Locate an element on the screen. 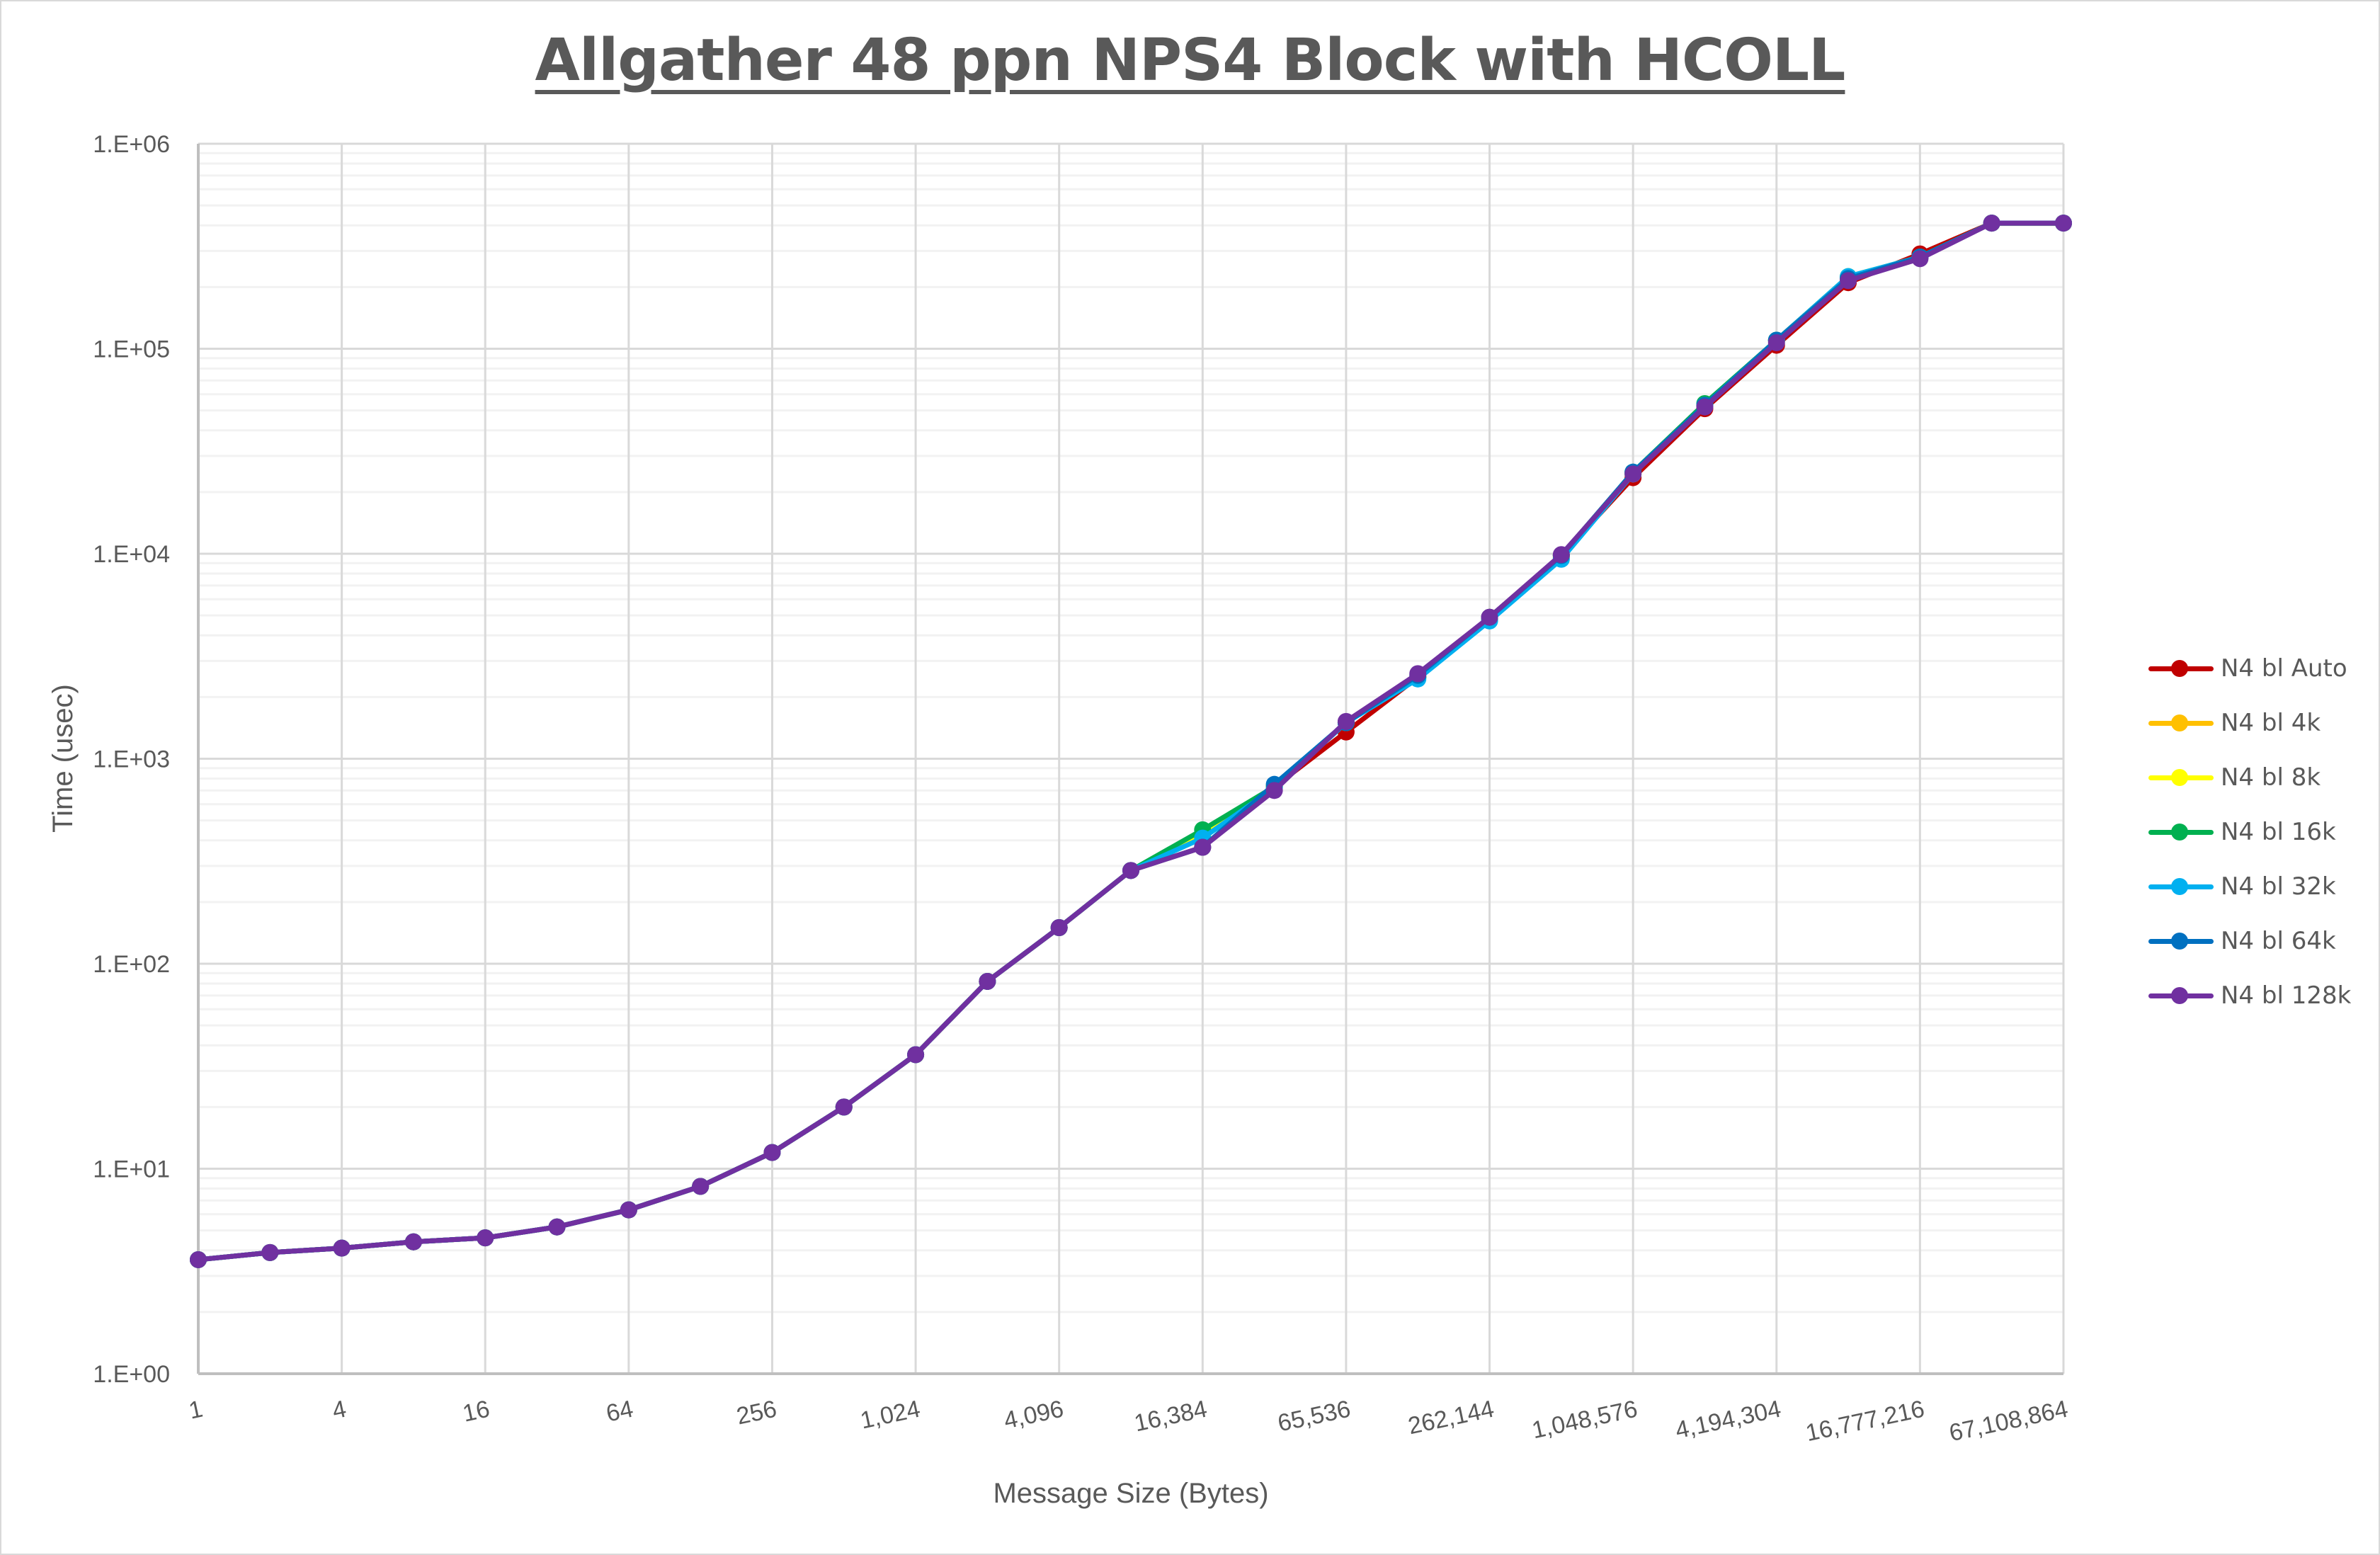 This screenshot has height=1555, width=2380. legend-label: N4 bl 64k is located at coordinates (2278, 940).